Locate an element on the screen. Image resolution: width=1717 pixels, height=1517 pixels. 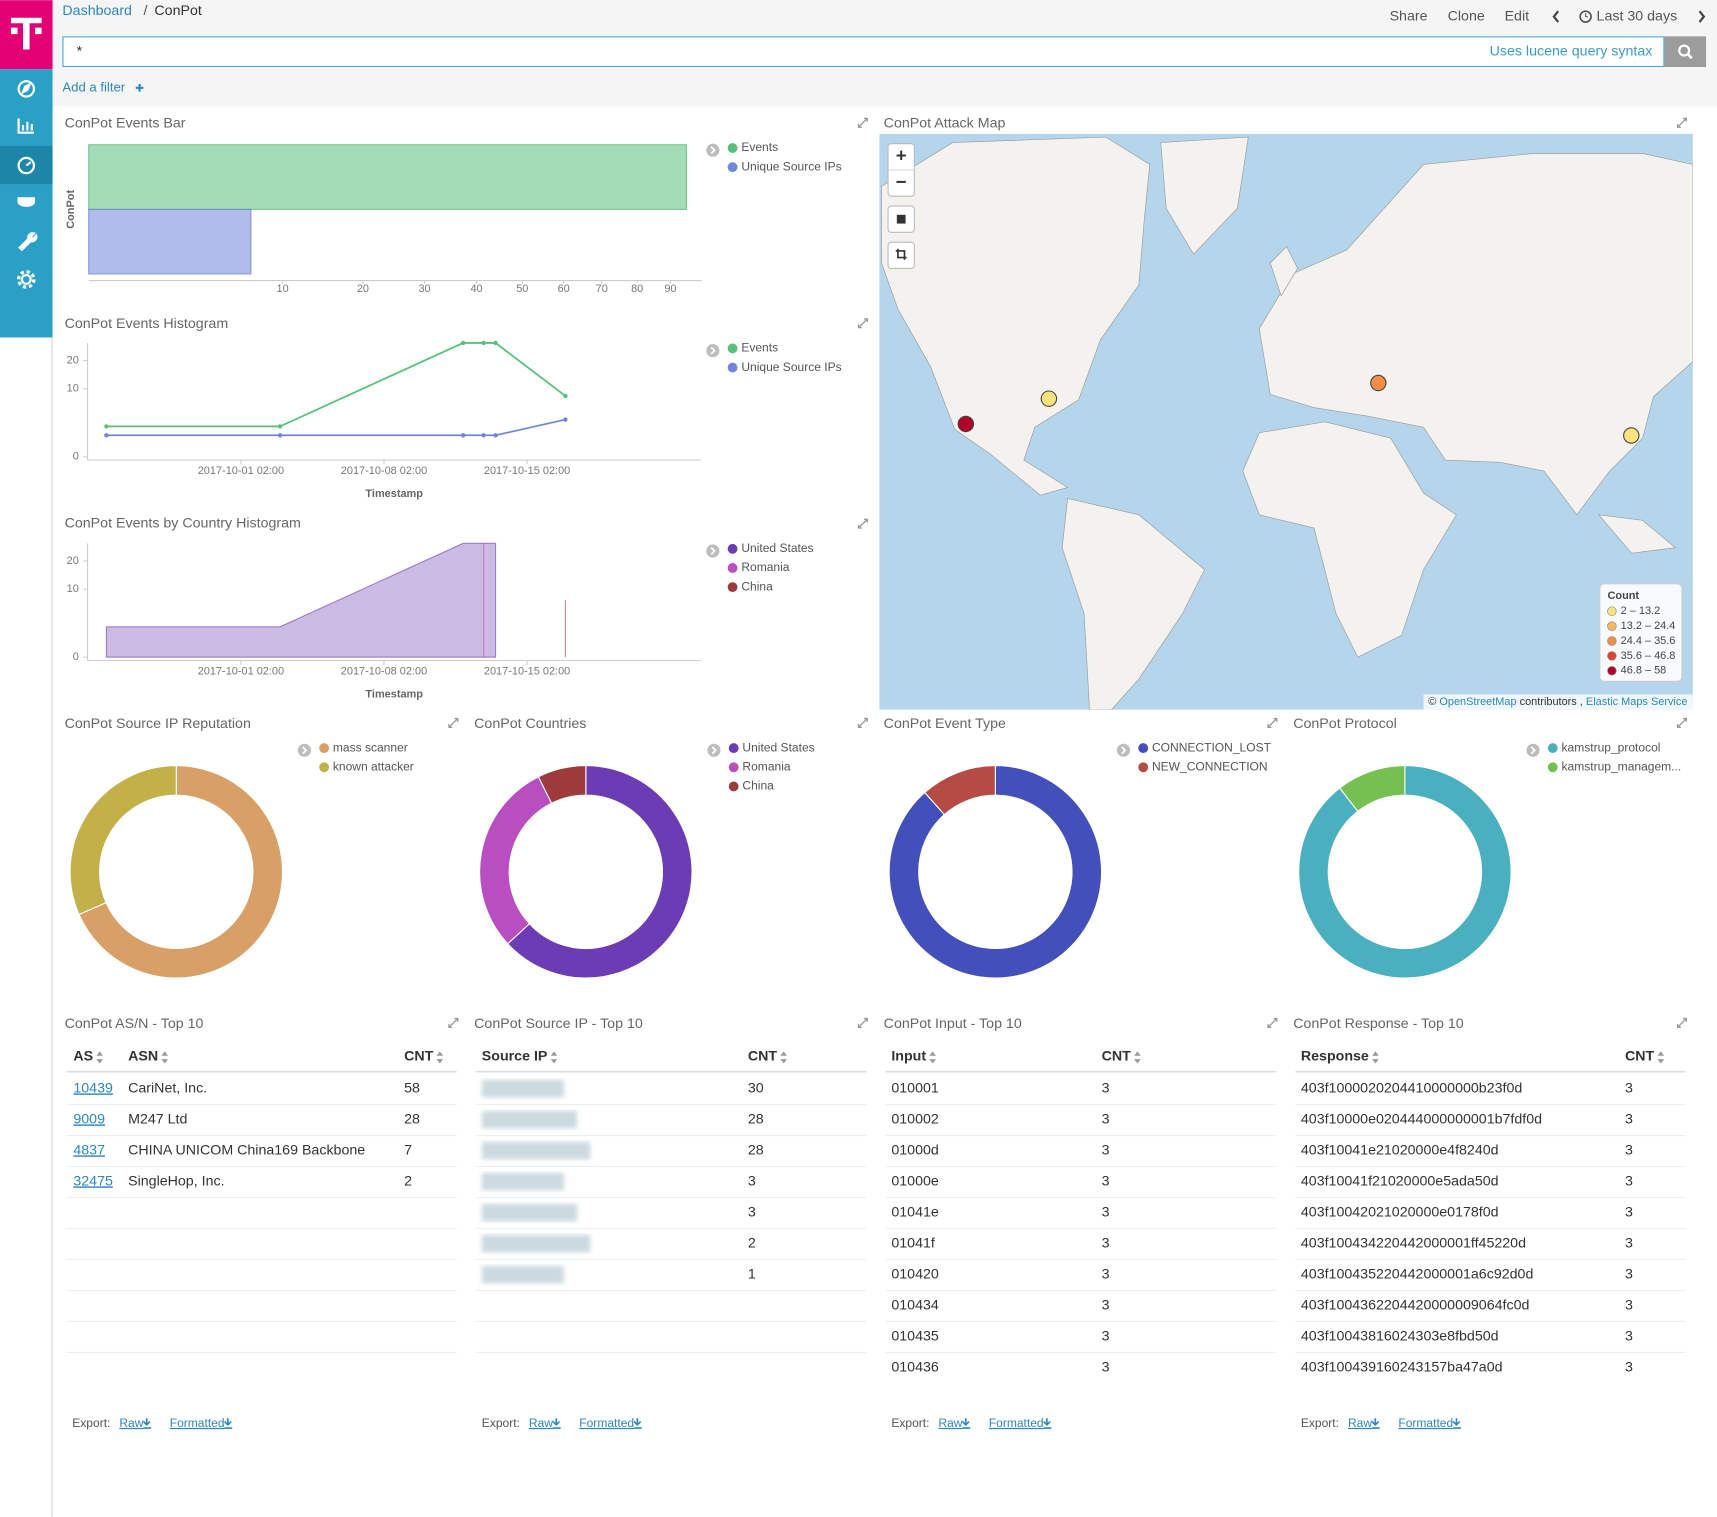
attribution-link: OpenStreetMap is located at coordinates (1477, 702).